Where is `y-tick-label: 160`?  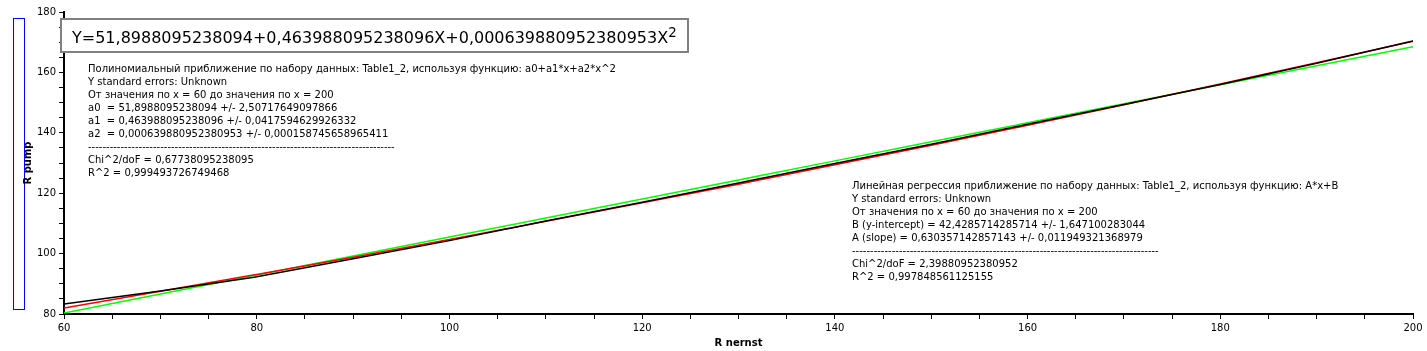 y-tick-label: 160 is located at coordinates (46, 71).